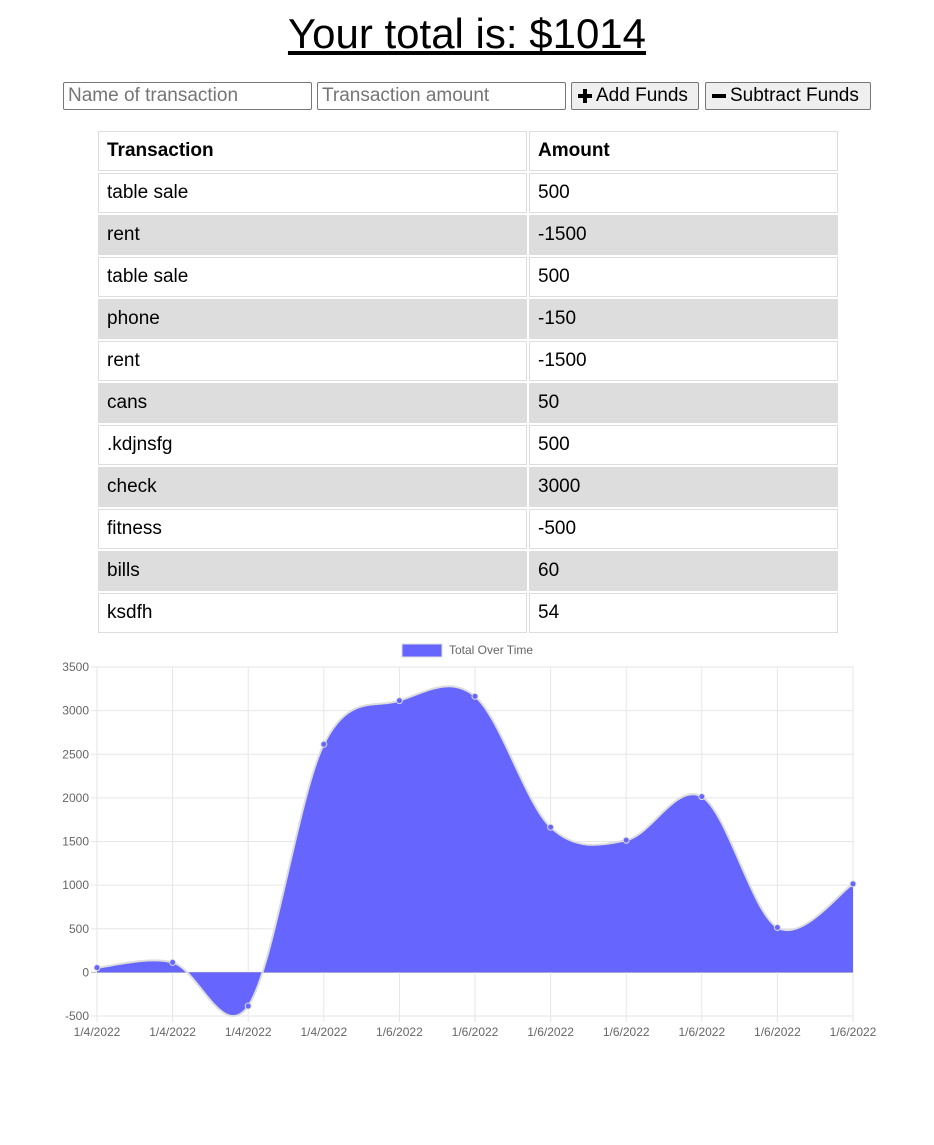 The width and height of the screenshot is (934, 1145). I want to click on table-row: cans 50, so click(468, 403).